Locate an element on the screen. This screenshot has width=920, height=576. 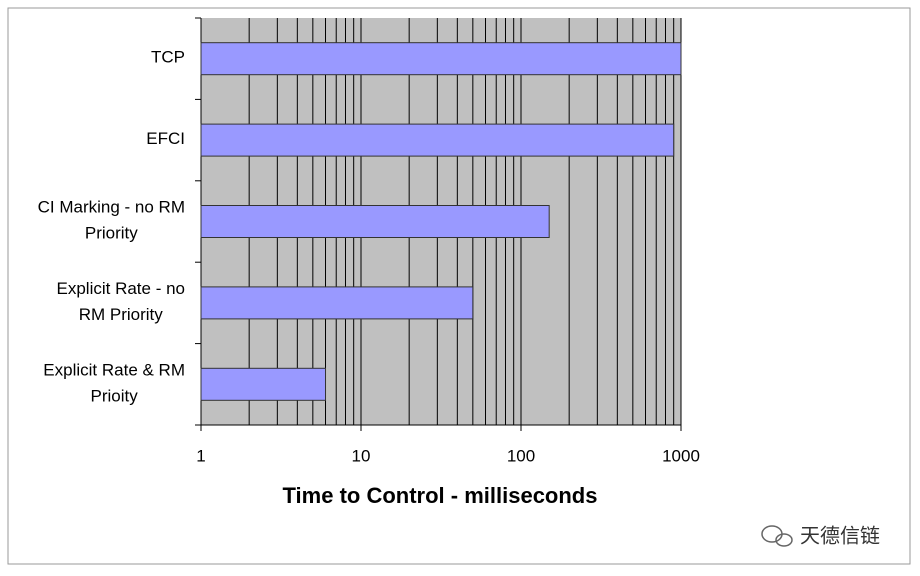
y-tick-label: EFCI is located at coordinates (165, 139).